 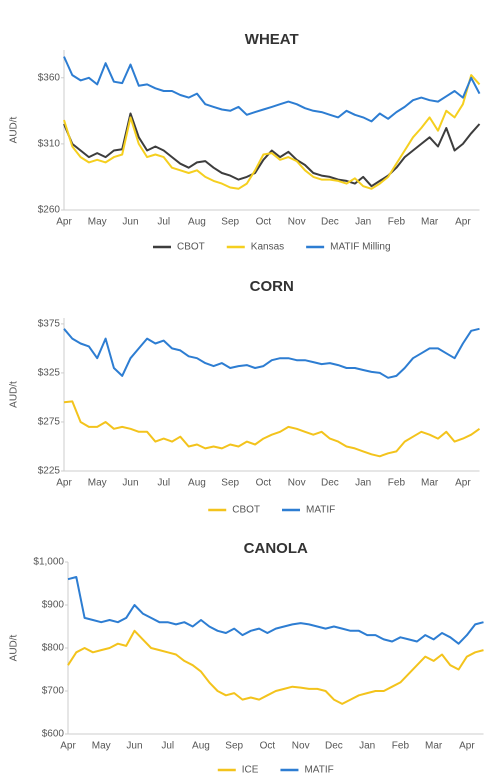 What do you see at coordinates (276, 548) in the screenshot?
I see `chart-title: CANOLA` at bounding box center [276, 548].